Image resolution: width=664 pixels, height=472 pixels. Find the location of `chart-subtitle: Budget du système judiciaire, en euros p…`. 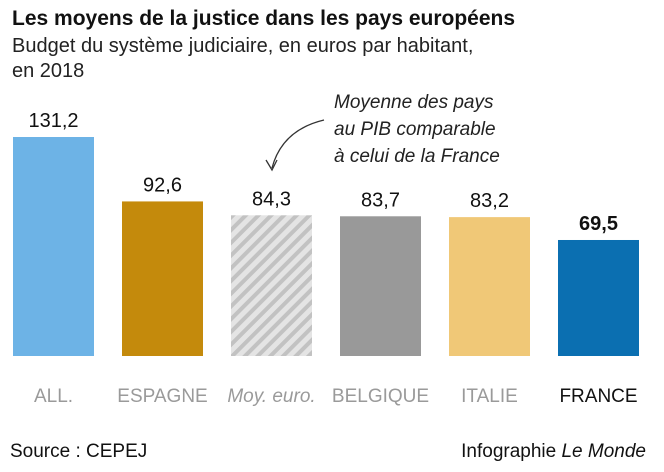

chart-subtitle: Budget du système judiciaire, en euros p… is located at coordinates (242, 46).